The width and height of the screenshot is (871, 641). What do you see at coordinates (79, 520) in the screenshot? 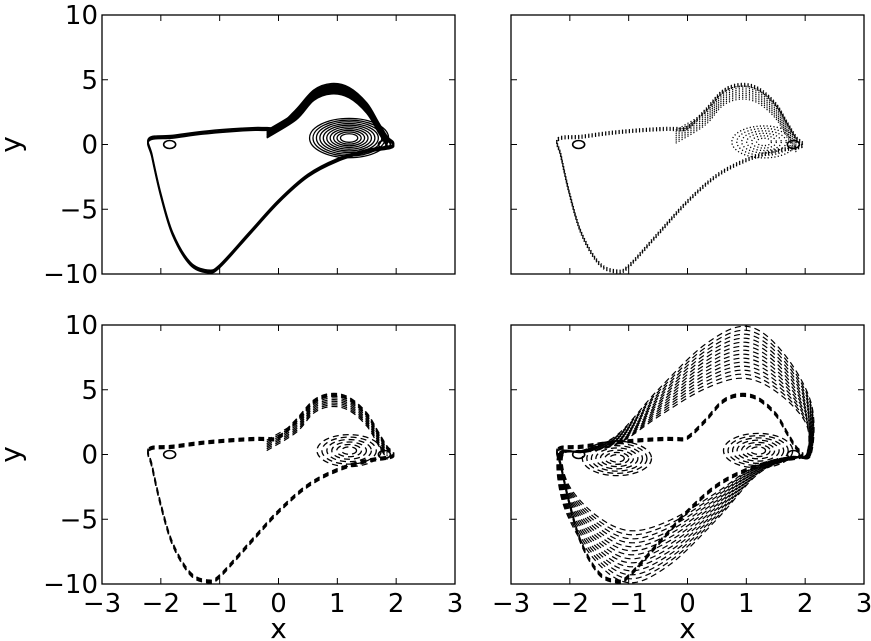
I see `y-tick-label: −5` at bounding box center [79, 520].